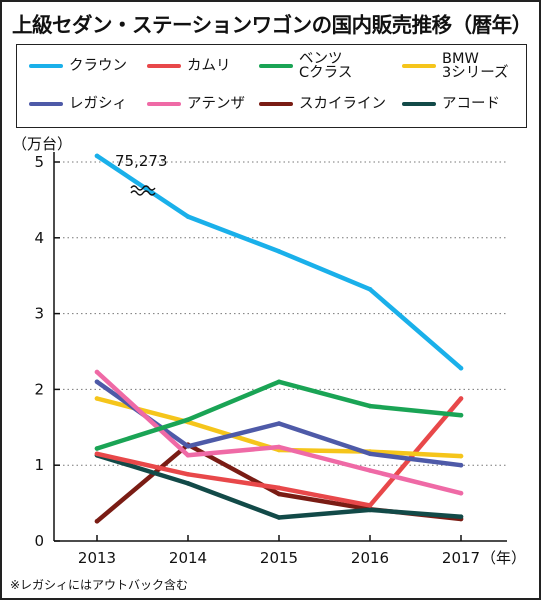 Image resolution: width=541 pixels, height=600 pixels. Describe the element at coordinates (326, 66) in the screenshot. I see `legend-label: ベンツ Cクラス` at that location.